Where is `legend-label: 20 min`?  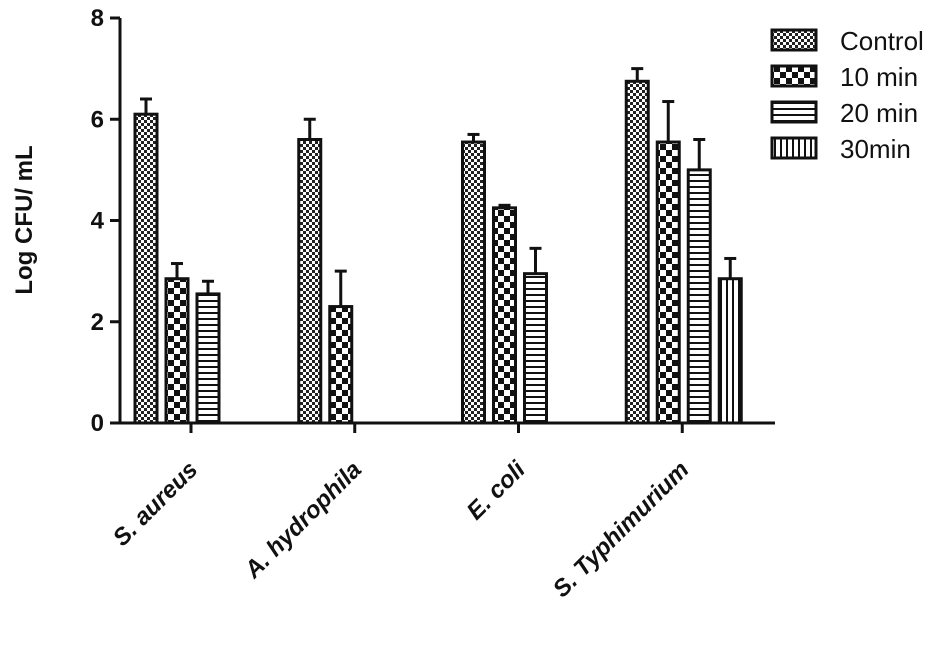
legend-label: 20 min is located at coordinates (879, 113).